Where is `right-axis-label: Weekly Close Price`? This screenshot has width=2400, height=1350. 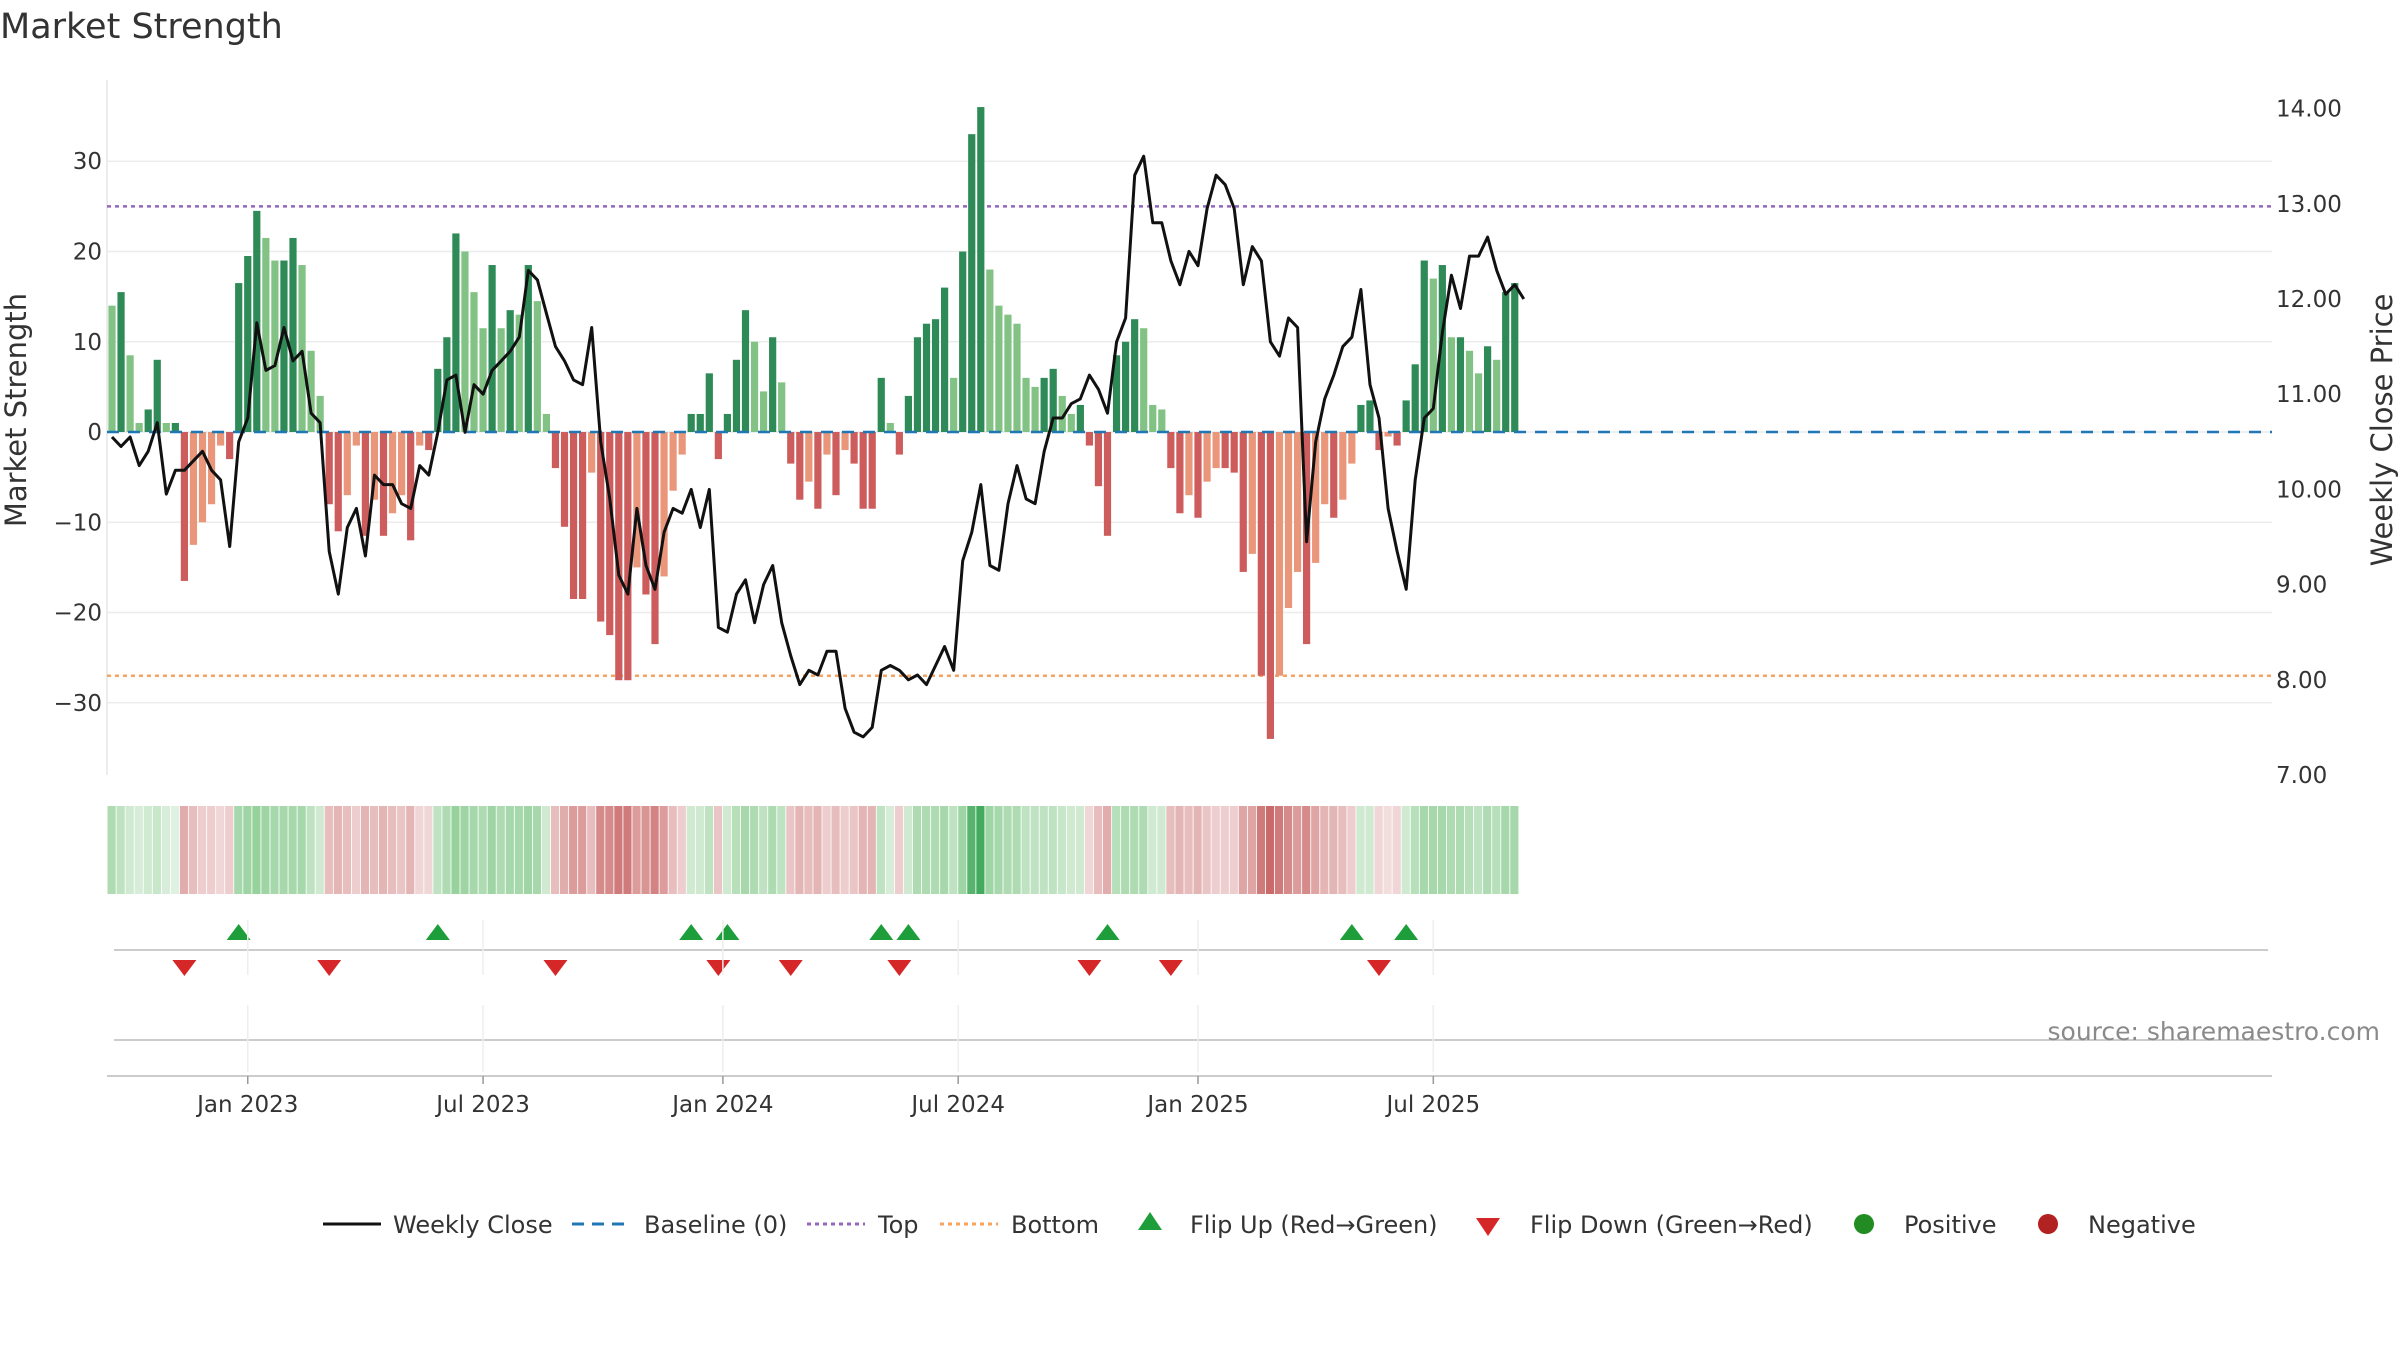
right-axis-label: Weekly Close Price is located at coordinates (2382, 430).